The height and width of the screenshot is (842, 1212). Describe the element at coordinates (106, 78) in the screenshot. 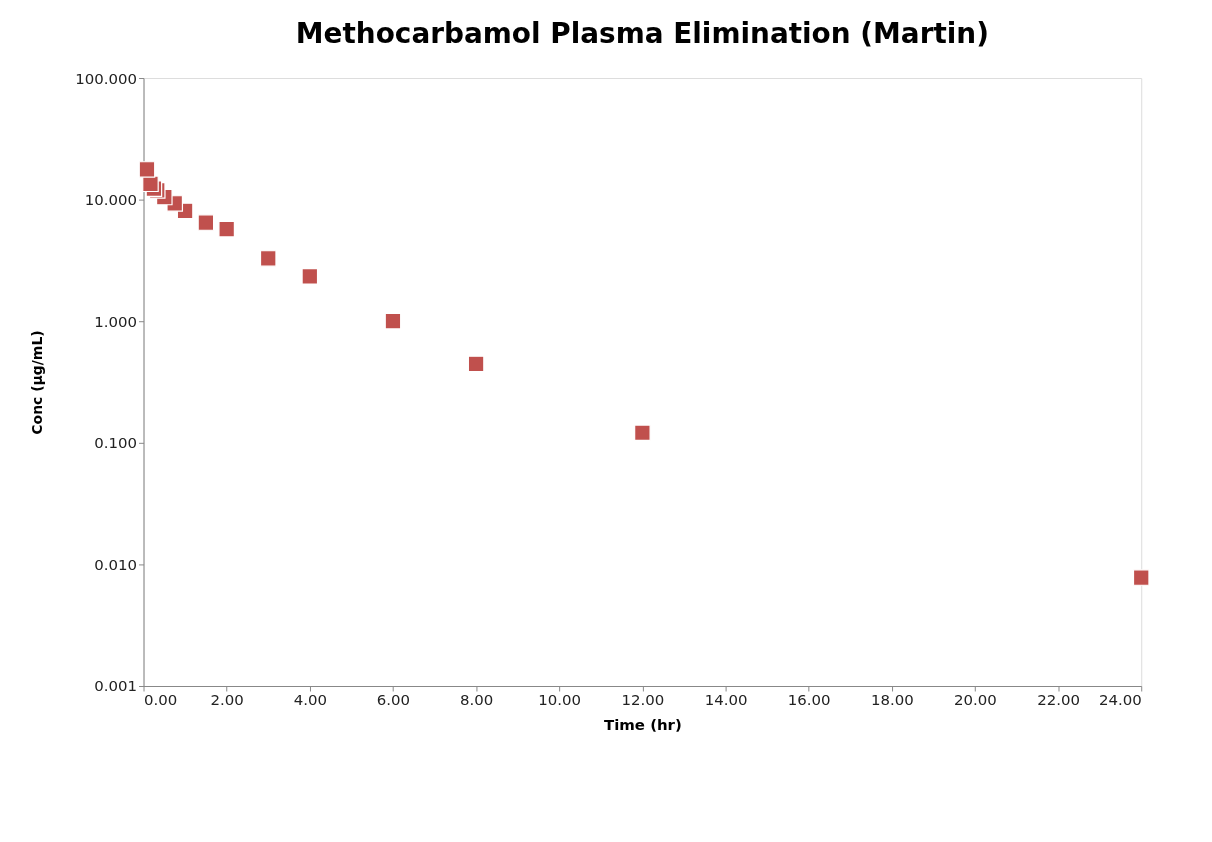

I see `y-tick-label: 100.000` at that location.